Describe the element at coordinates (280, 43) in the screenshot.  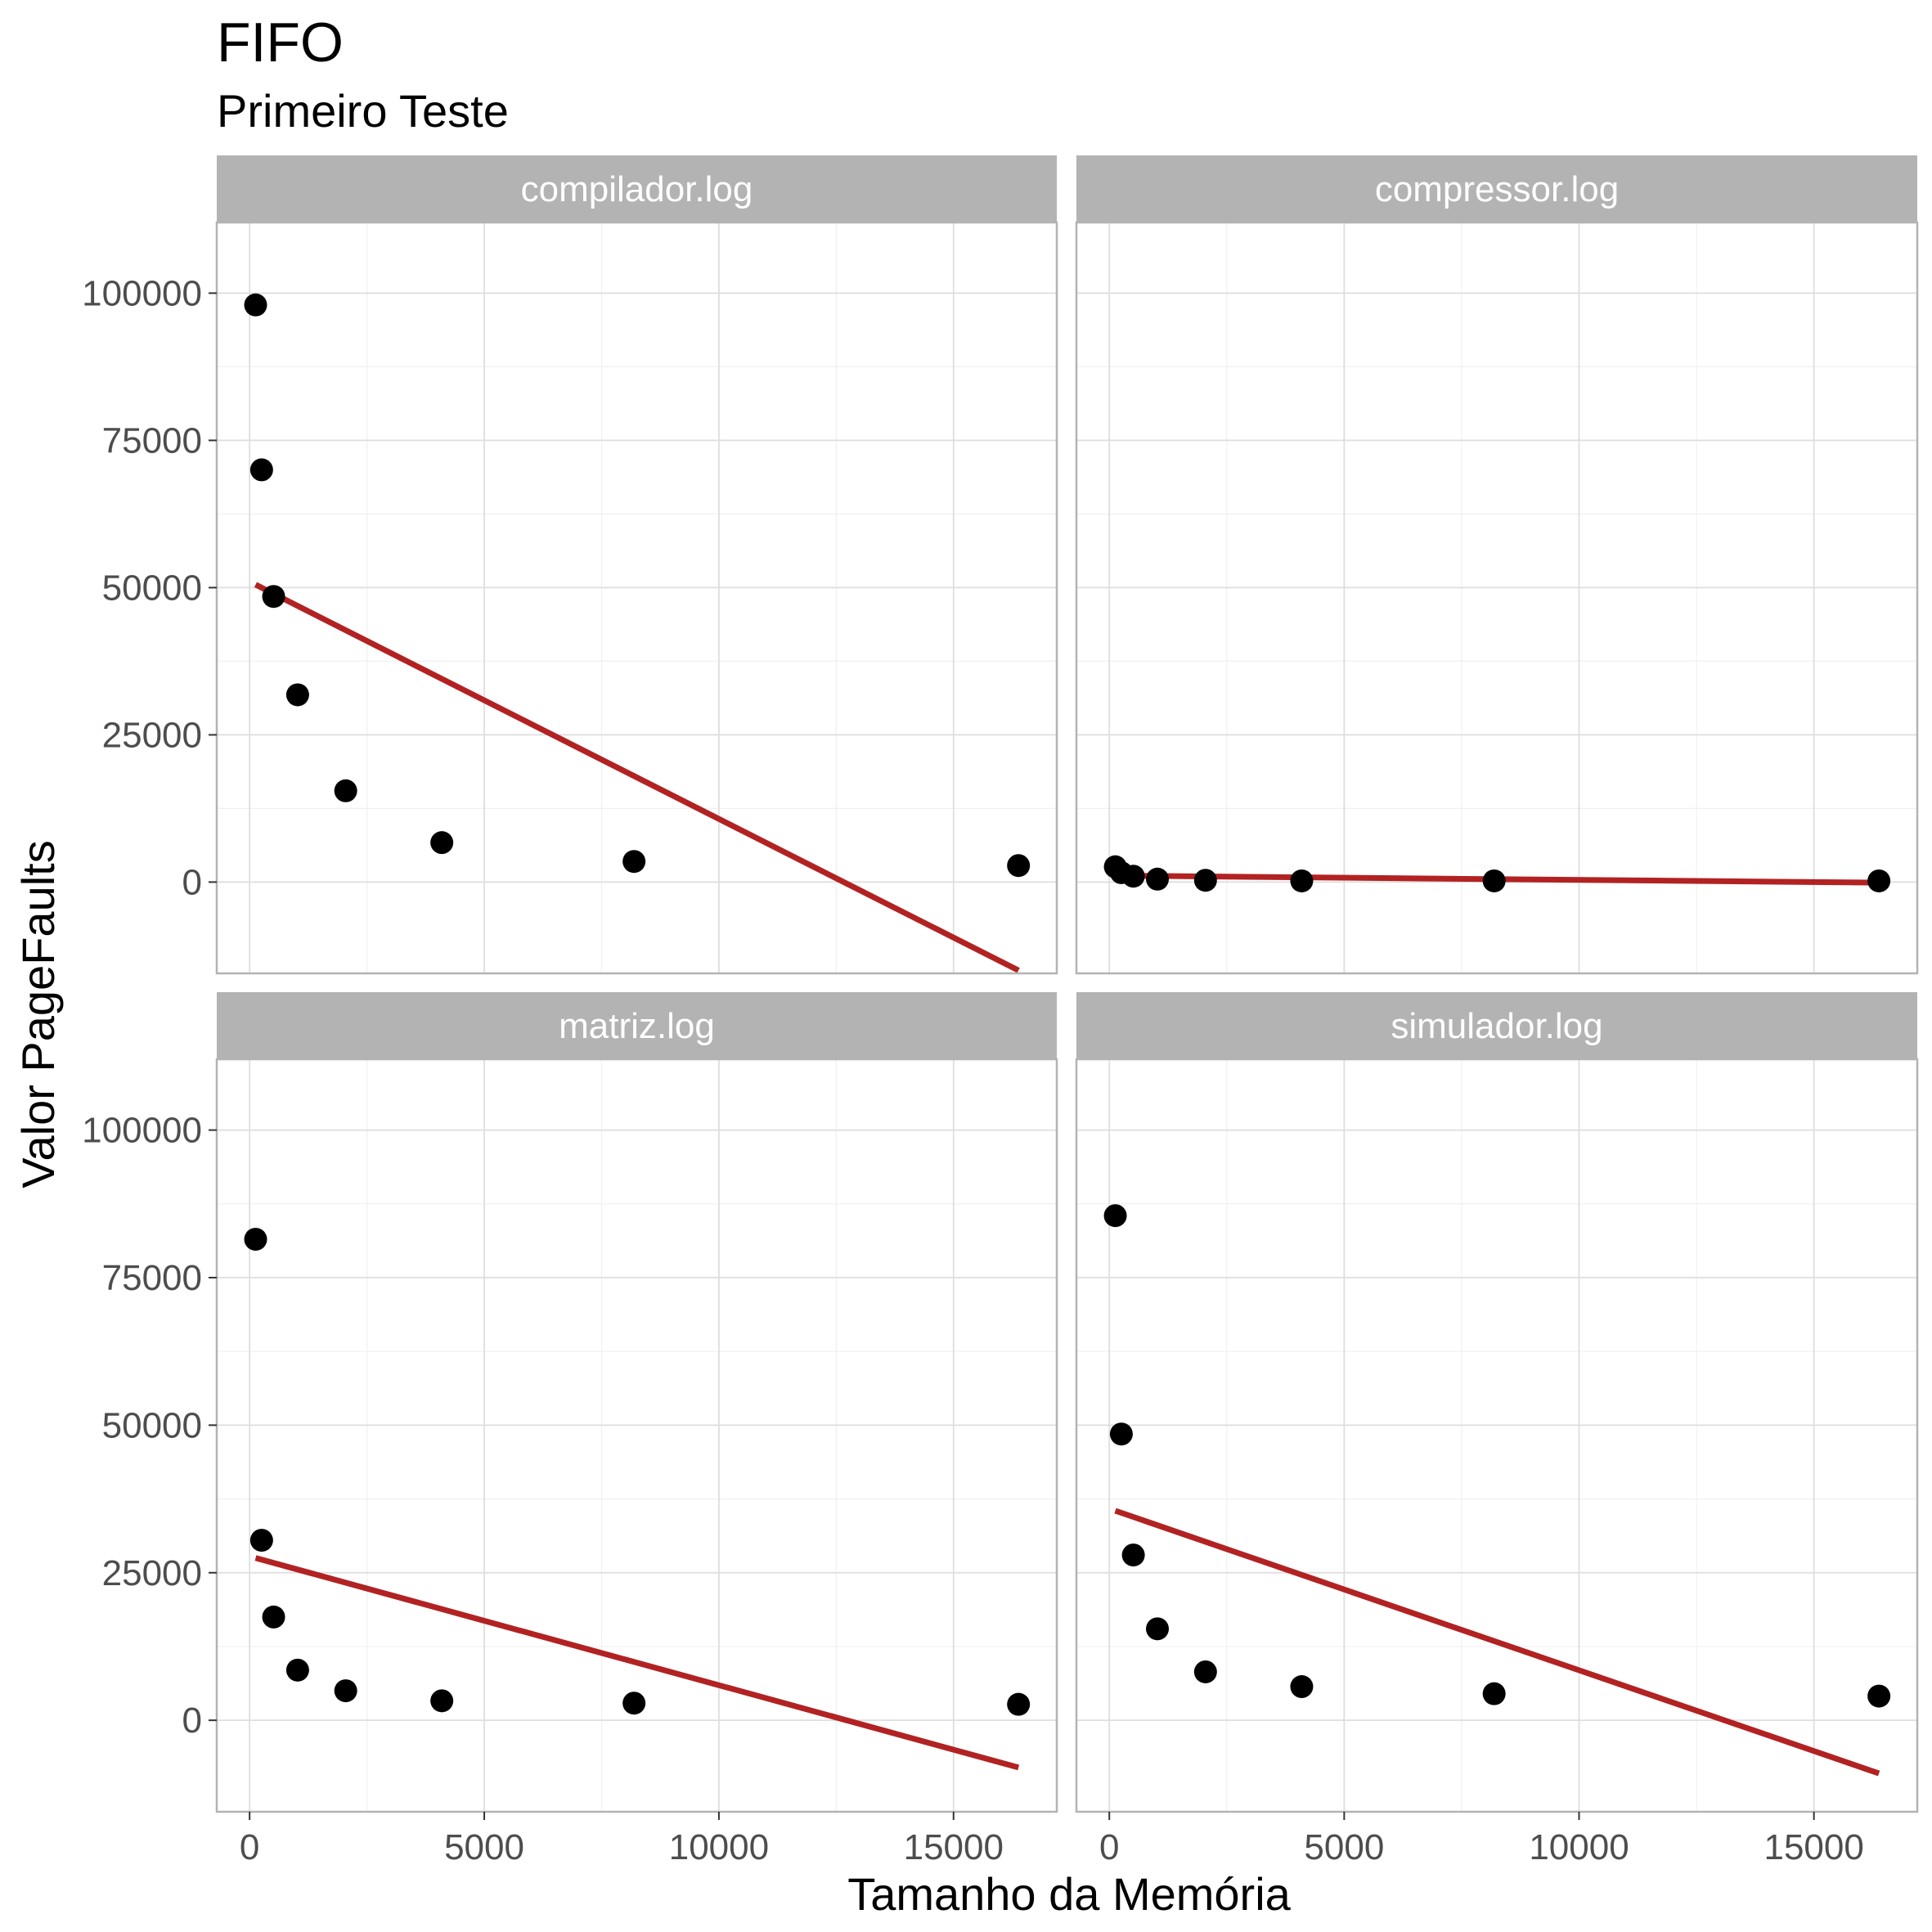
I see `chart-title: FIFO` at that location.